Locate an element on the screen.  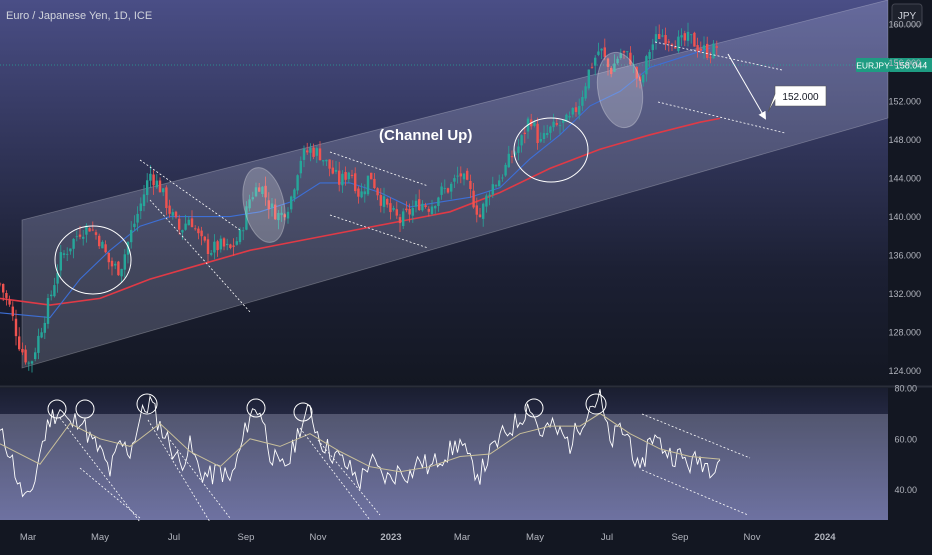
price-tick-label: 160.000 is located at coordinates (904, 25).